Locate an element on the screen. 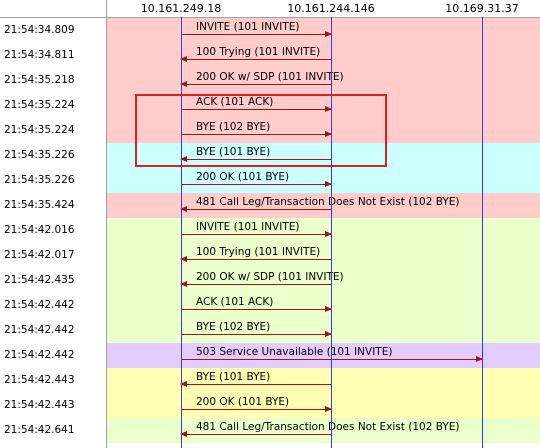 Image resolution: width=540 pixels, height=448 pixels. message-row: 21:54:42.435 200 OK w/ SDP (101 INVITE) is located at coordinates (270, 280).